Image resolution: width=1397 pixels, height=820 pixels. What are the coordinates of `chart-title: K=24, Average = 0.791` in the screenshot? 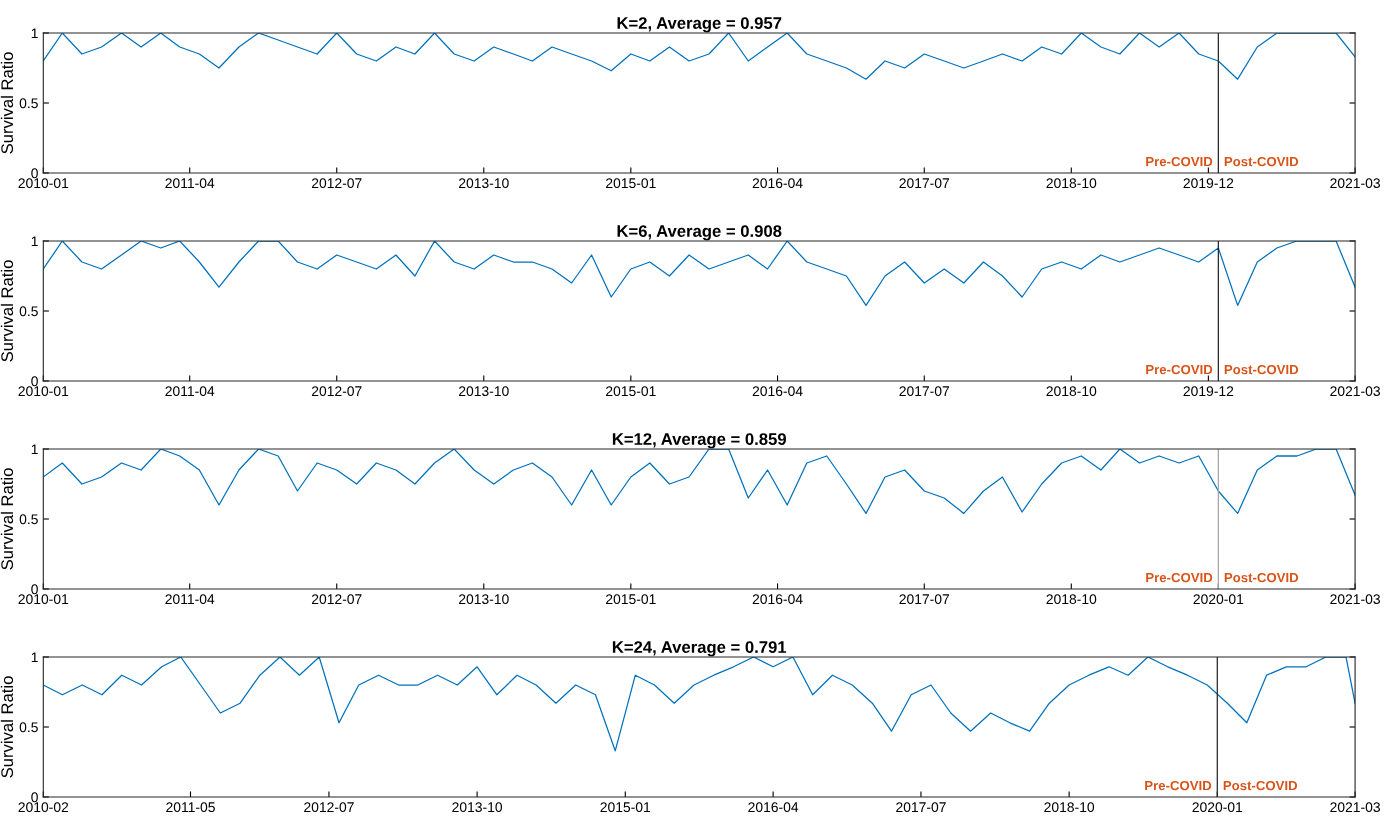 It's located at (699, 649).